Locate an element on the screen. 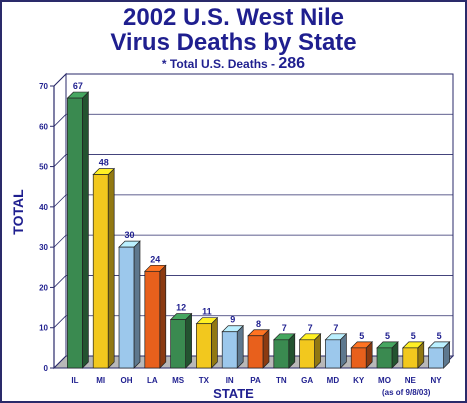 This screenshot has width=467, height=403. bar-mo is located at coordinates (384, 358).